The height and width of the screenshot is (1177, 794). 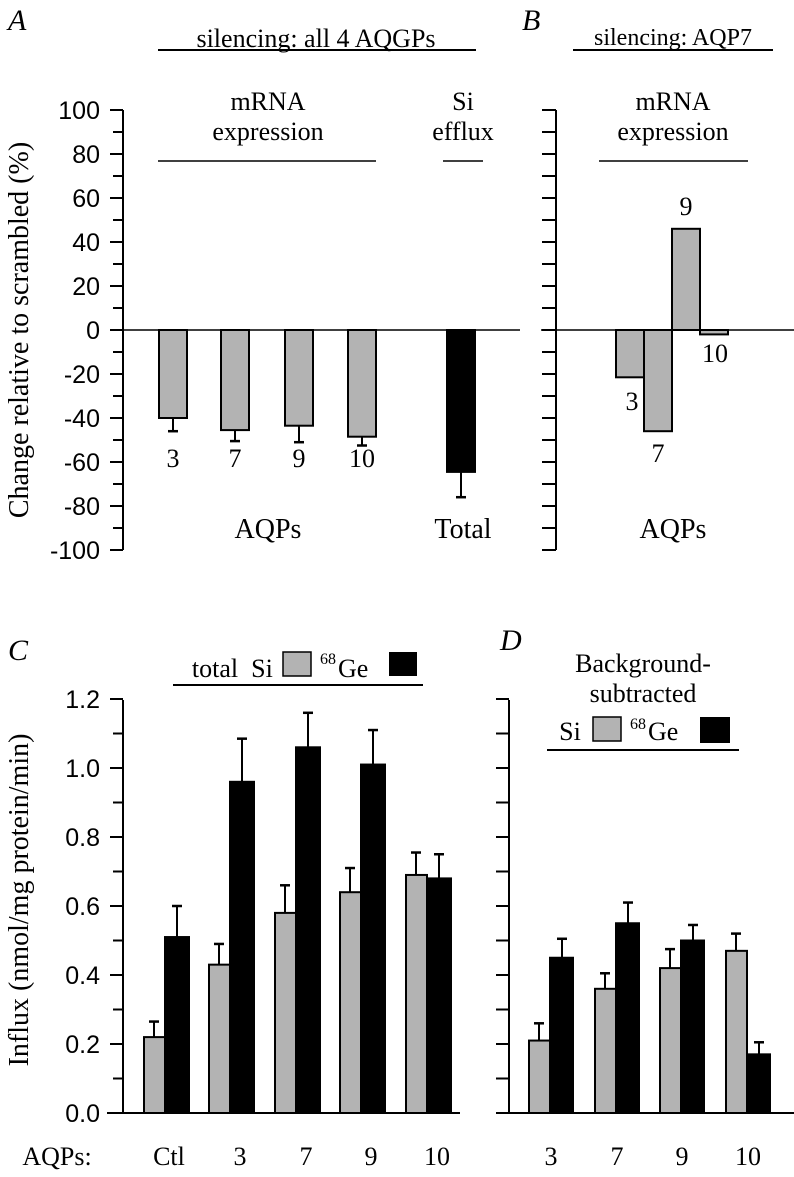 I want to click on panel-label-d: D, so click(x=510, y=640).